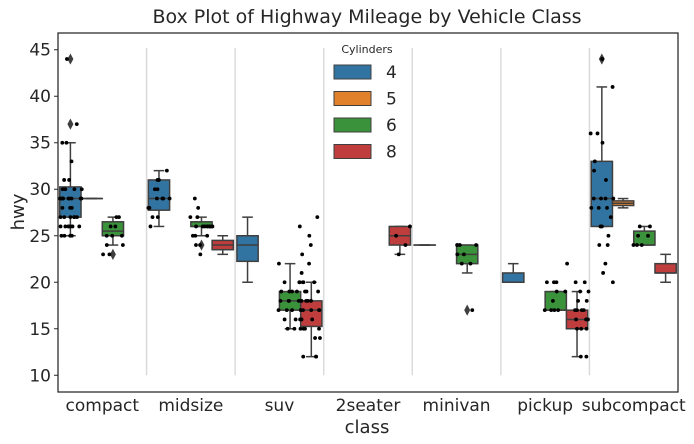 This screenshot has width=694, height=444. I want to click on y-tick-label-25: 25, so click(40, 237).